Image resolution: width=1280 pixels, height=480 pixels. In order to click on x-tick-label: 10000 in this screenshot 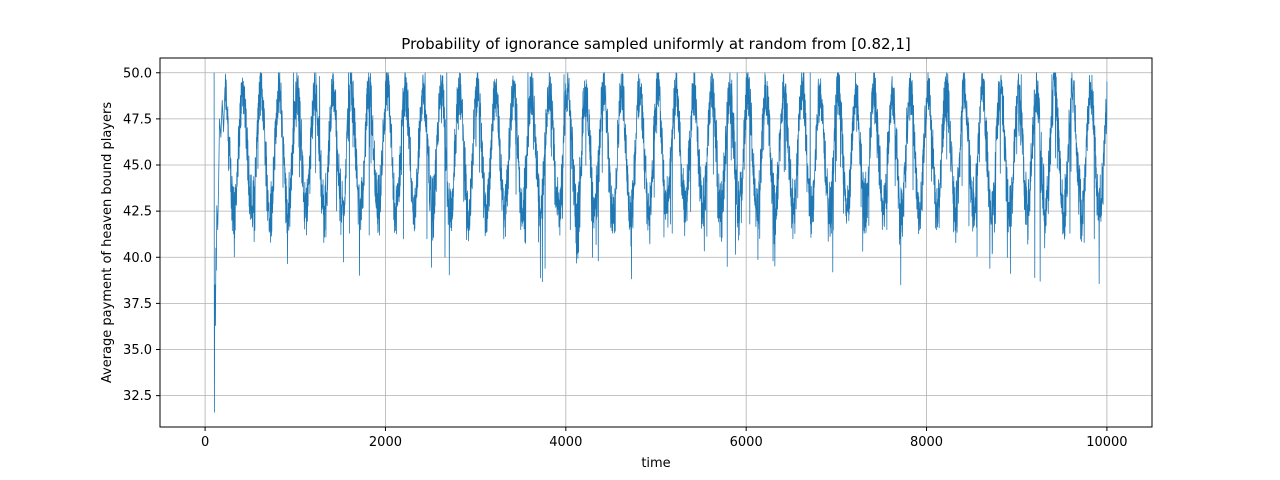, I will do `click(1106, 442)`.